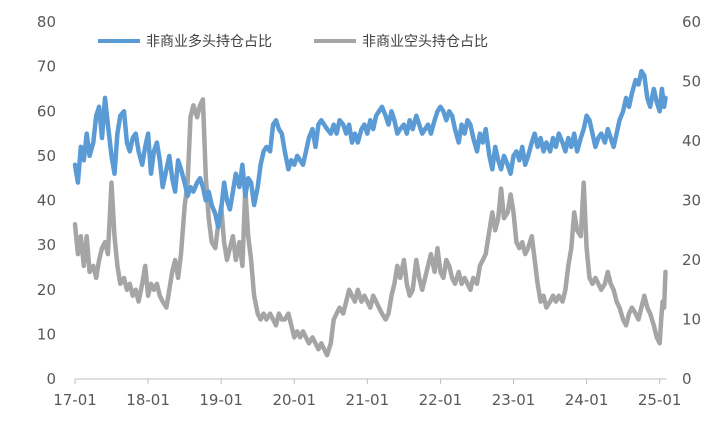 This screenshot has width=716, height=436. What do you see at coordinates (46, 156) in the screenshot?
I see `left-y-tick-label: 50` at bounding box center [46, 156].